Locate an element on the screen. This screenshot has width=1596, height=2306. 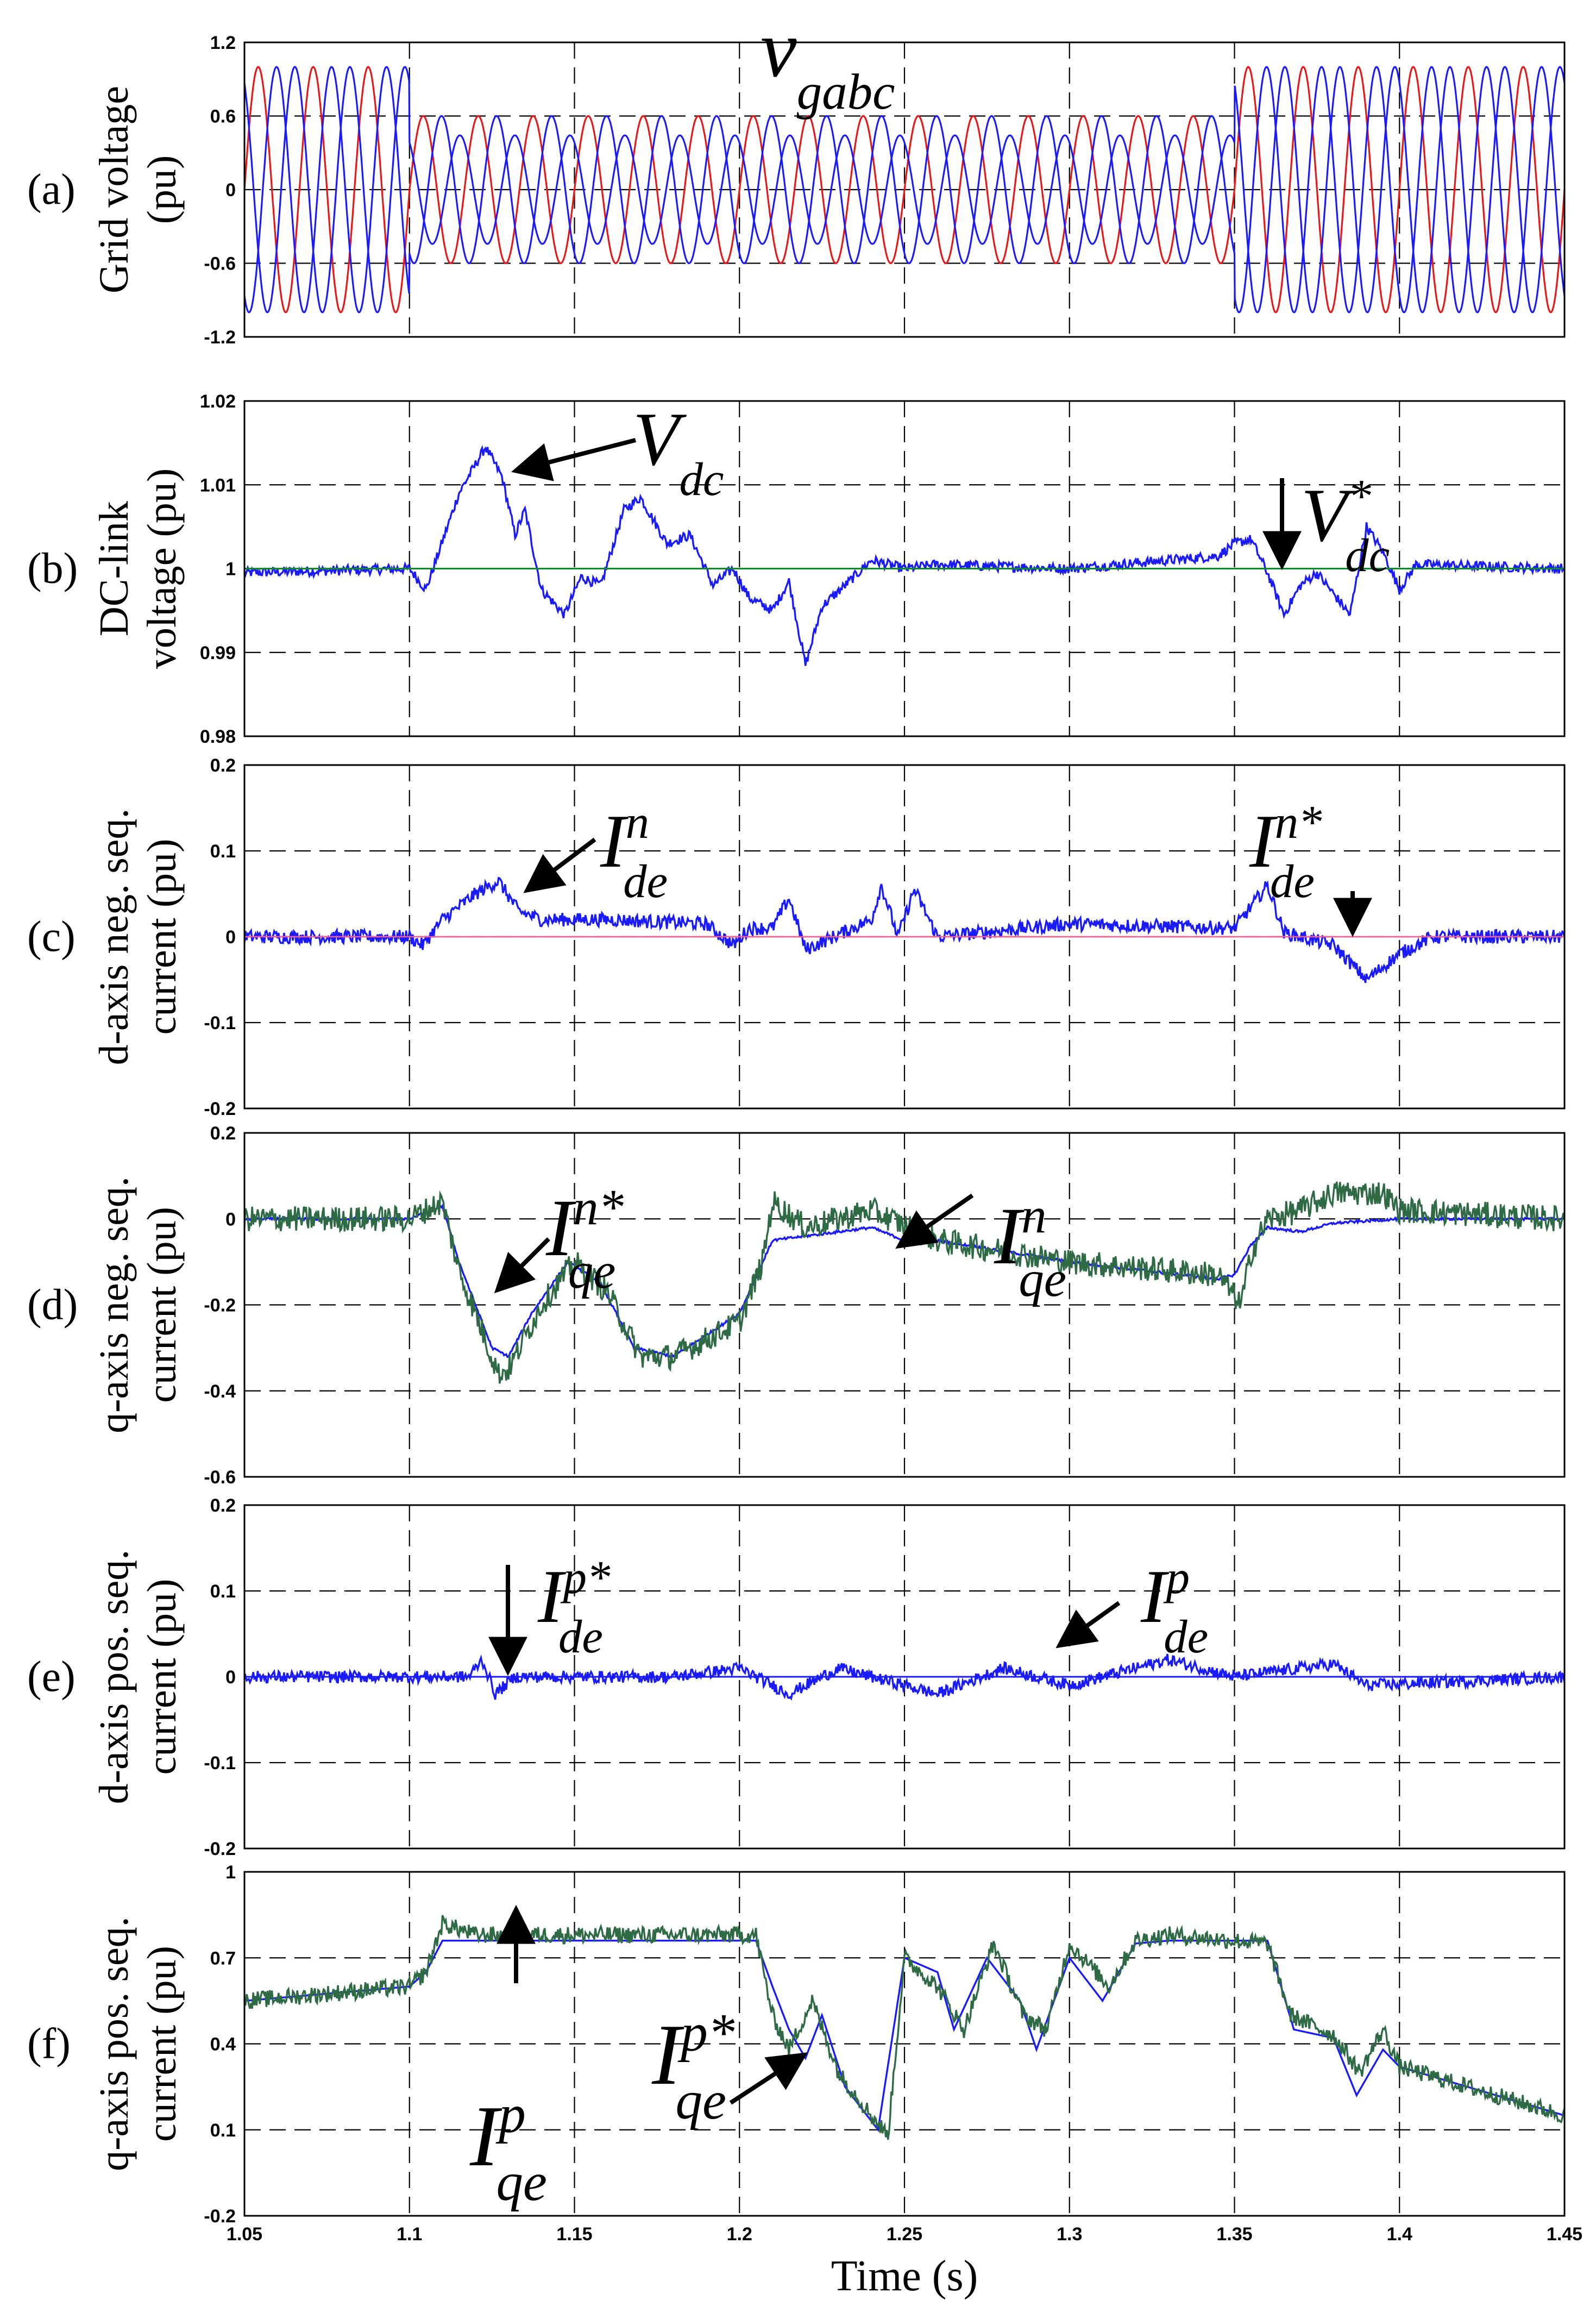
ytick-d-4: 0.2 is located at coordinates (223, 1134).